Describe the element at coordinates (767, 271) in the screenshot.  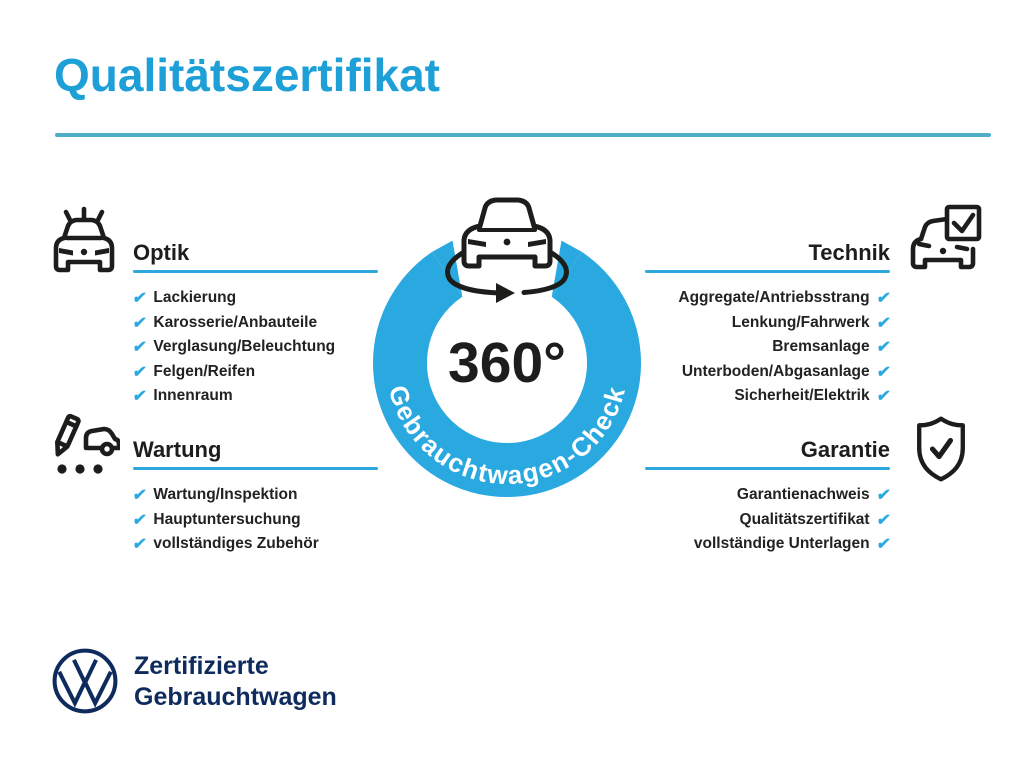
I see `section-technik-underline` at that location.